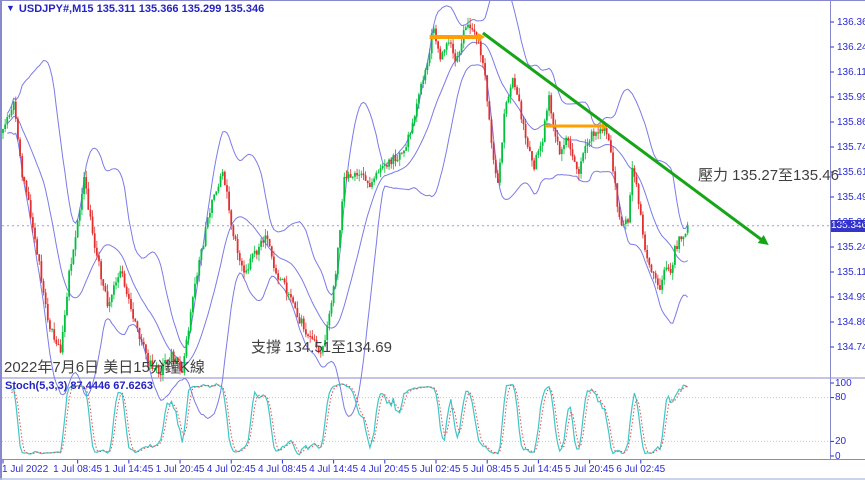 This screenshot has width=865, height=480. I want to click on ohlc-values: 135.311 135.366 135.299 135.346, so click(180, 9).